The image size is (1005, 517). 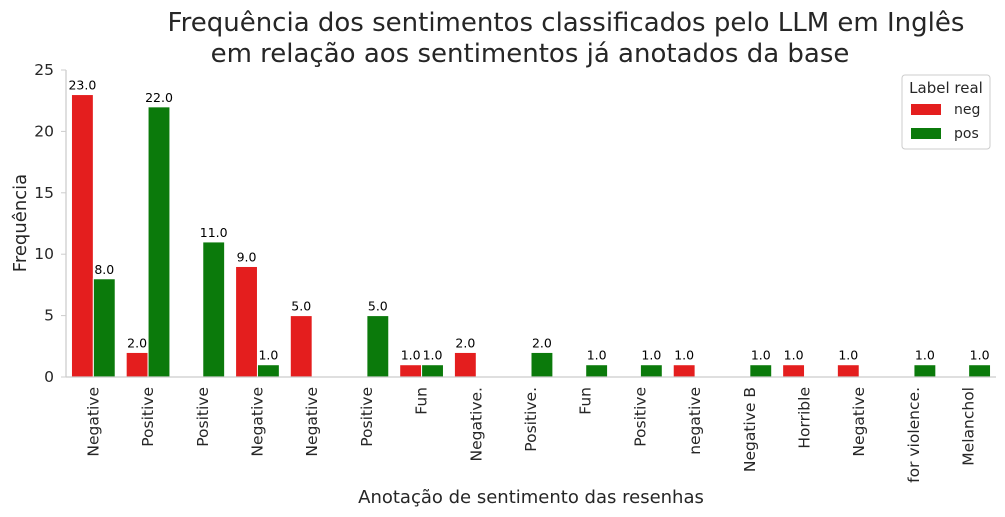 I want to click on x-tick-label: for violence., so click(x=914, y=435).